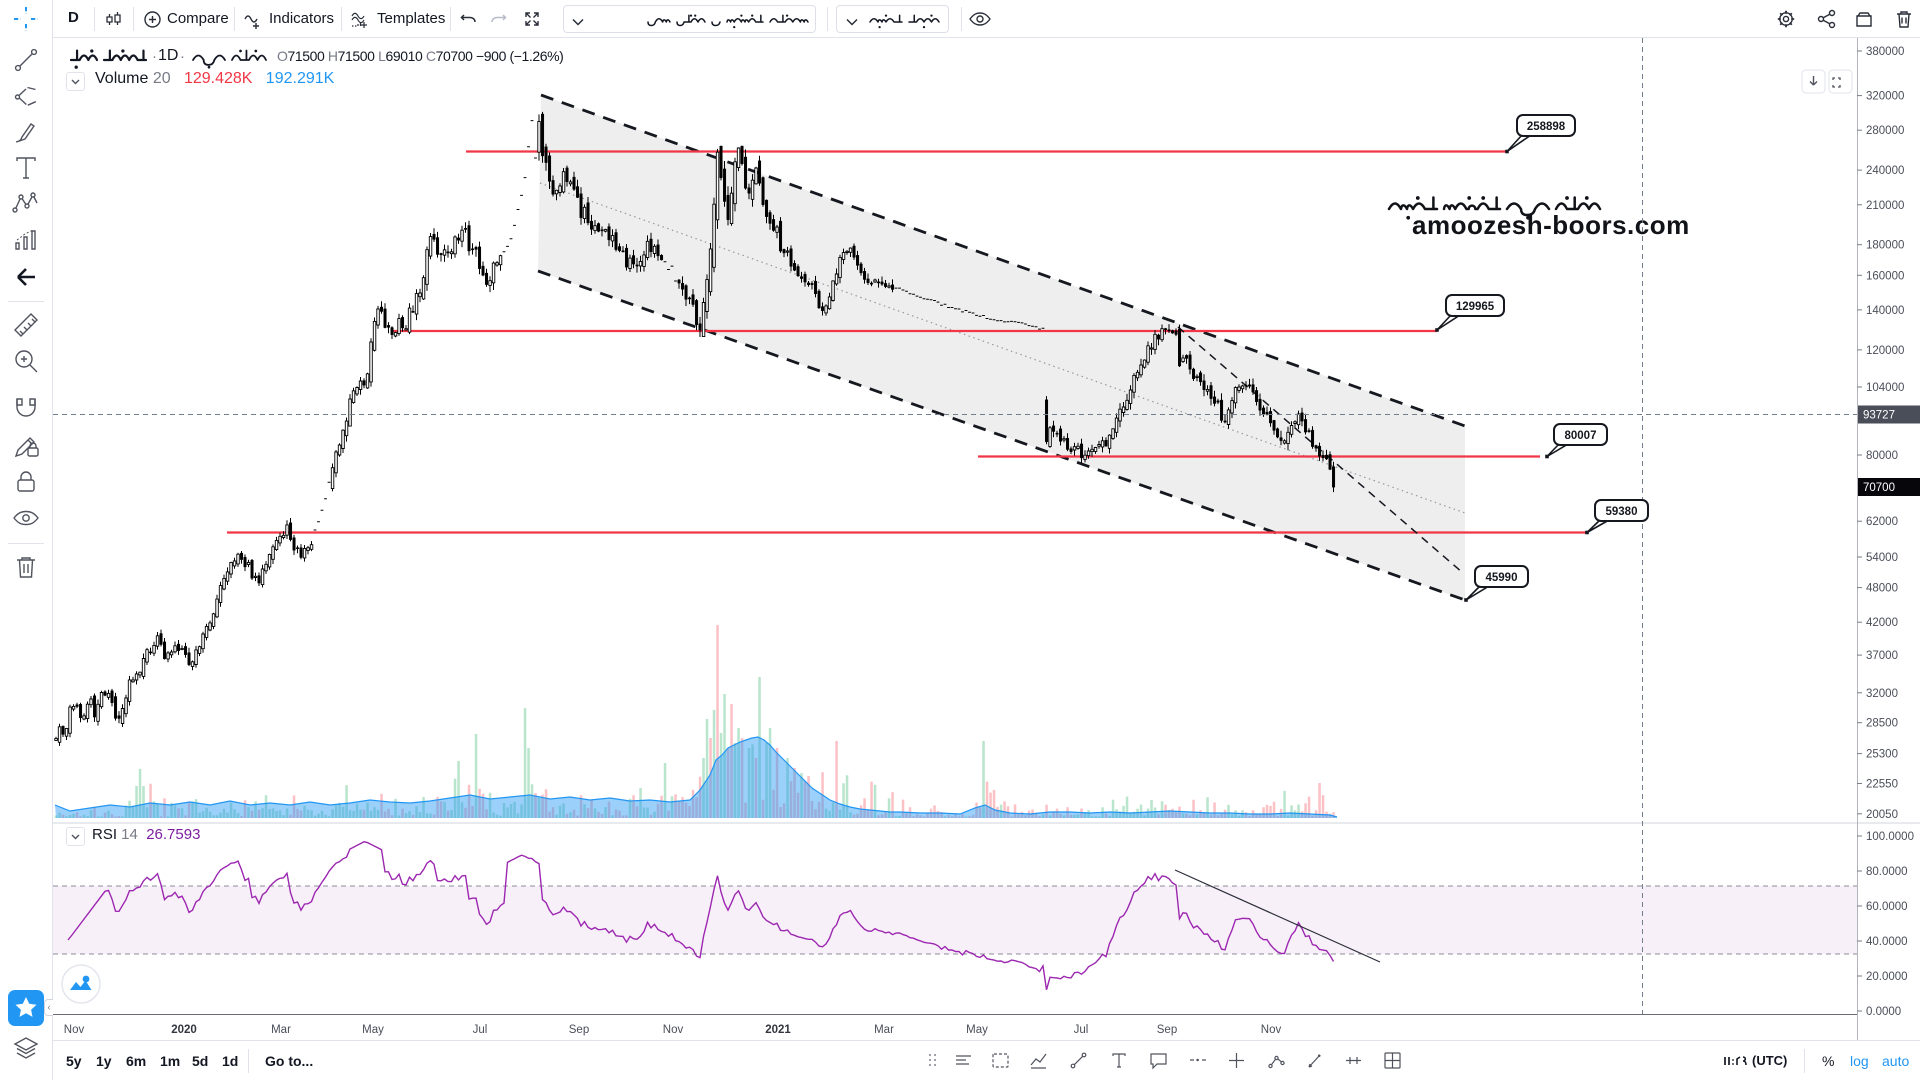 This screenshot has height=1080, width=1920. What do you see at coordinates (1882, 522) in the screenshot?
I see `svg-text: 62000` at bounding box center [1882, 522].